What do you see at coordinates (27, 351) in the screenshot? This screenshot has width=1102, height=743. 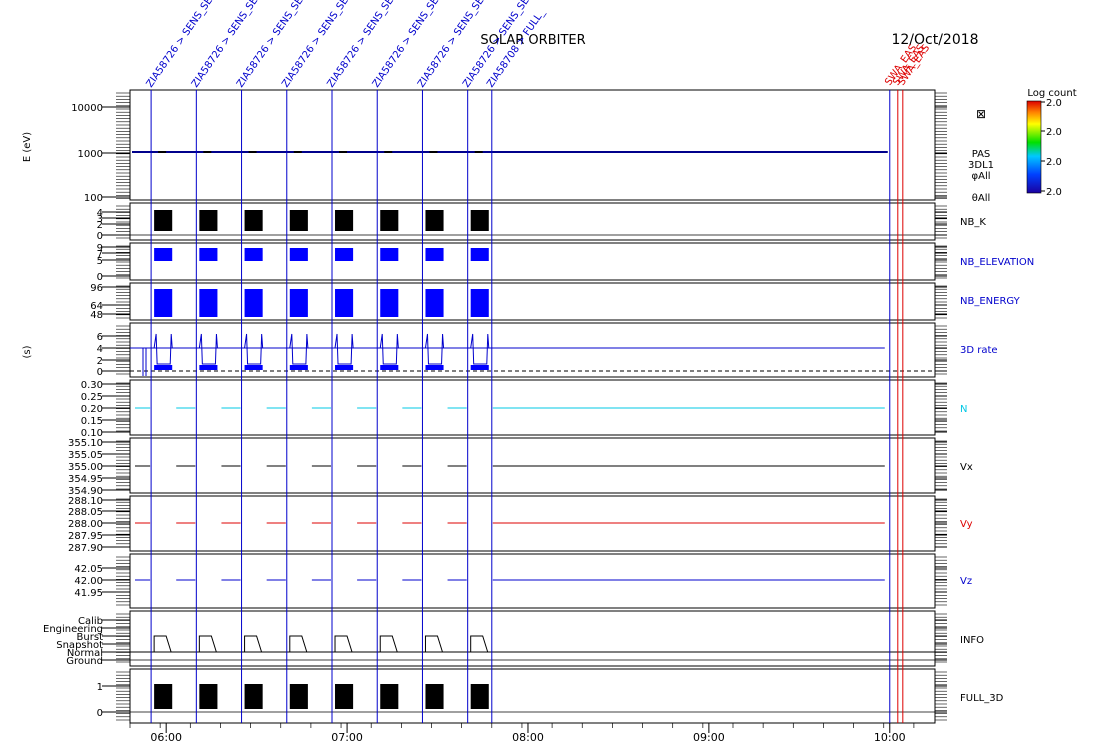 I see `rate-axis-title: (s)` at bounding box center [27, 351].